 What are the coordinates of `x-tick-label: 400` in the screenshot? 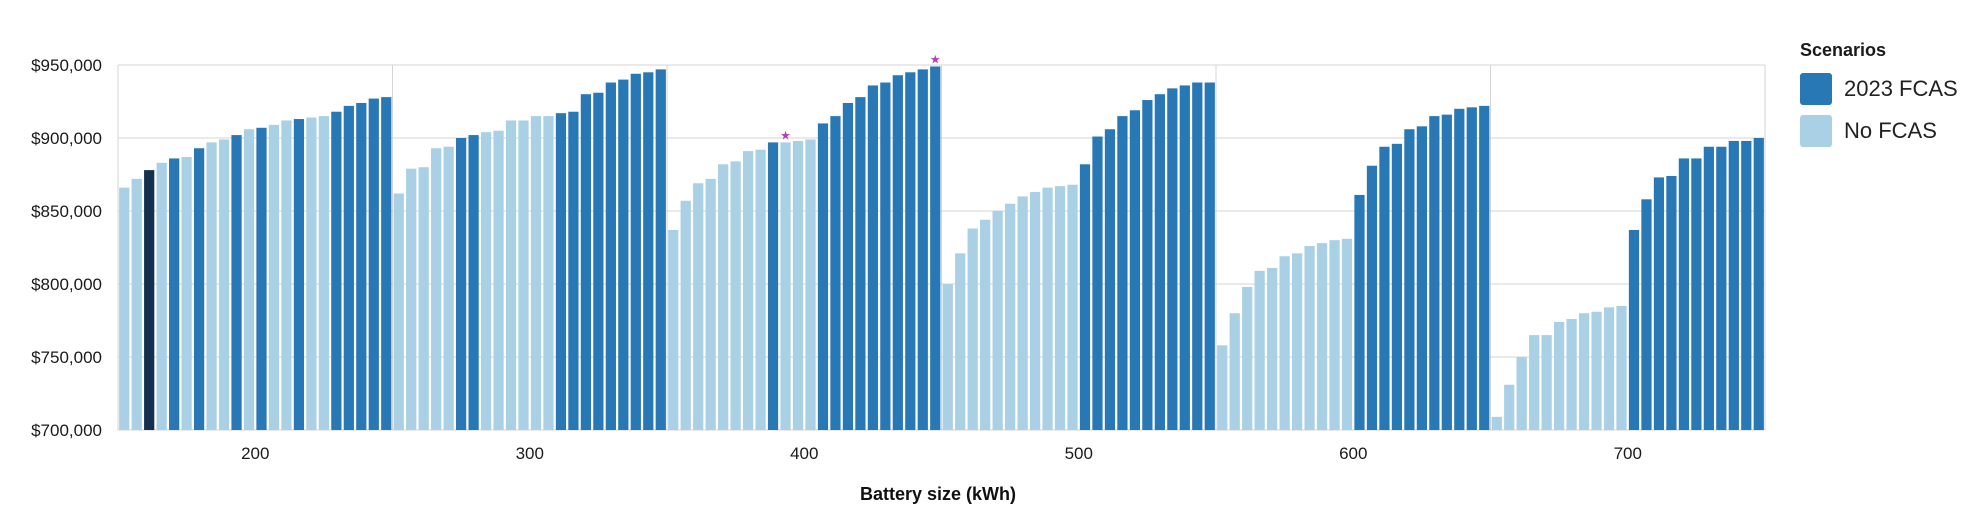 It's located at (804, 453).